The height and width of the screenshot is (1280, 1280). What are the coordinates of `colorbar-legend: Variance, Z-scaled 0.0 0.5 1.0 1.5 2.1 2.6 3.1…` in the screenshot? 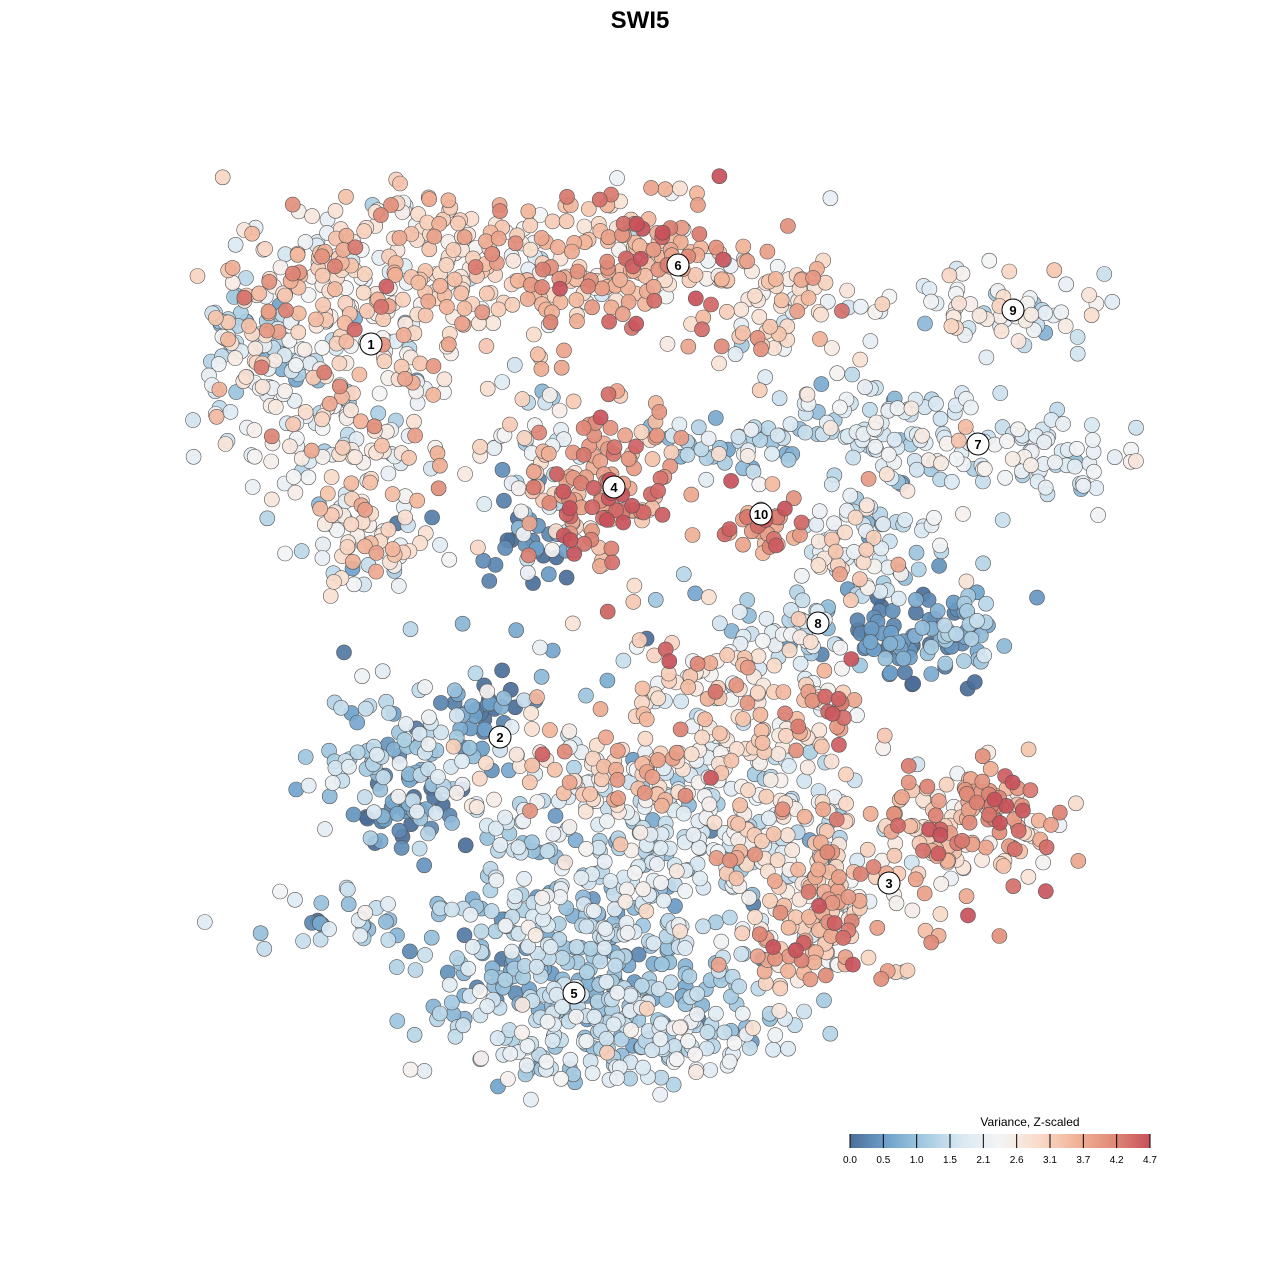 It's located at (1000, 1140).